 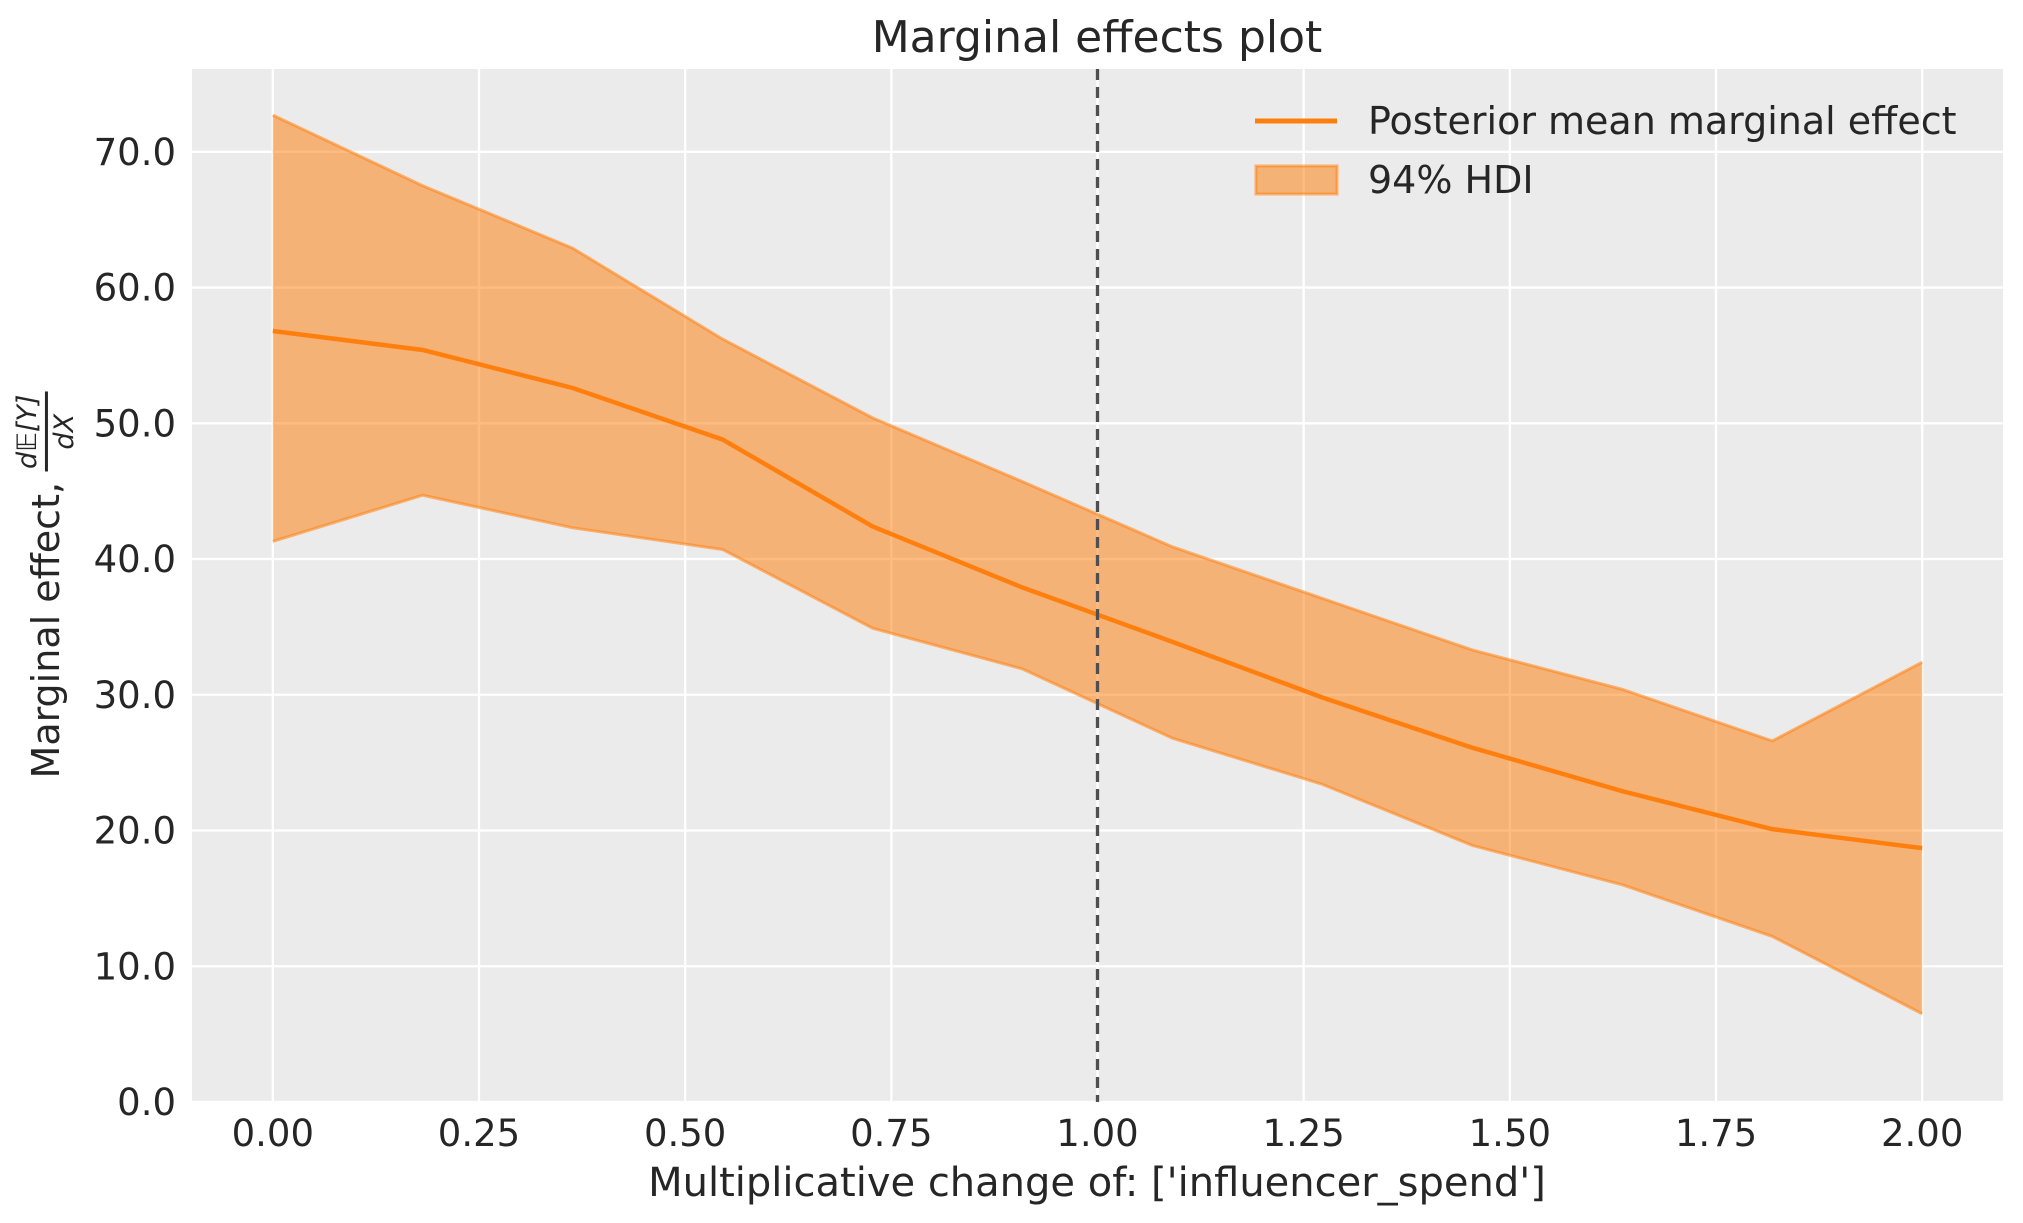 I want to click on legend-label-mean: Posterior mean marginal effect, so click(x=1662, y=121).